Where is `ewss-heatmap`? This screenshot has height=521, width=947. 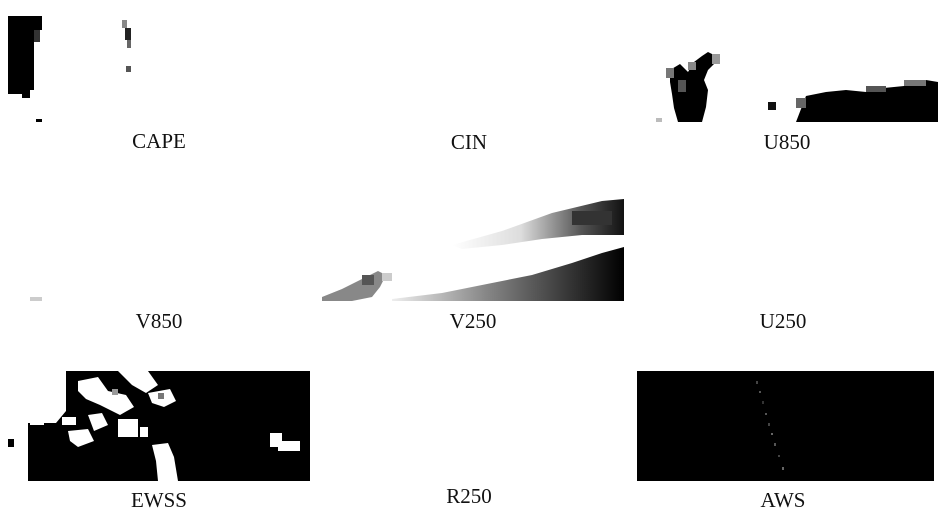 ewss-heatmap is located at coordinates (159, 426).